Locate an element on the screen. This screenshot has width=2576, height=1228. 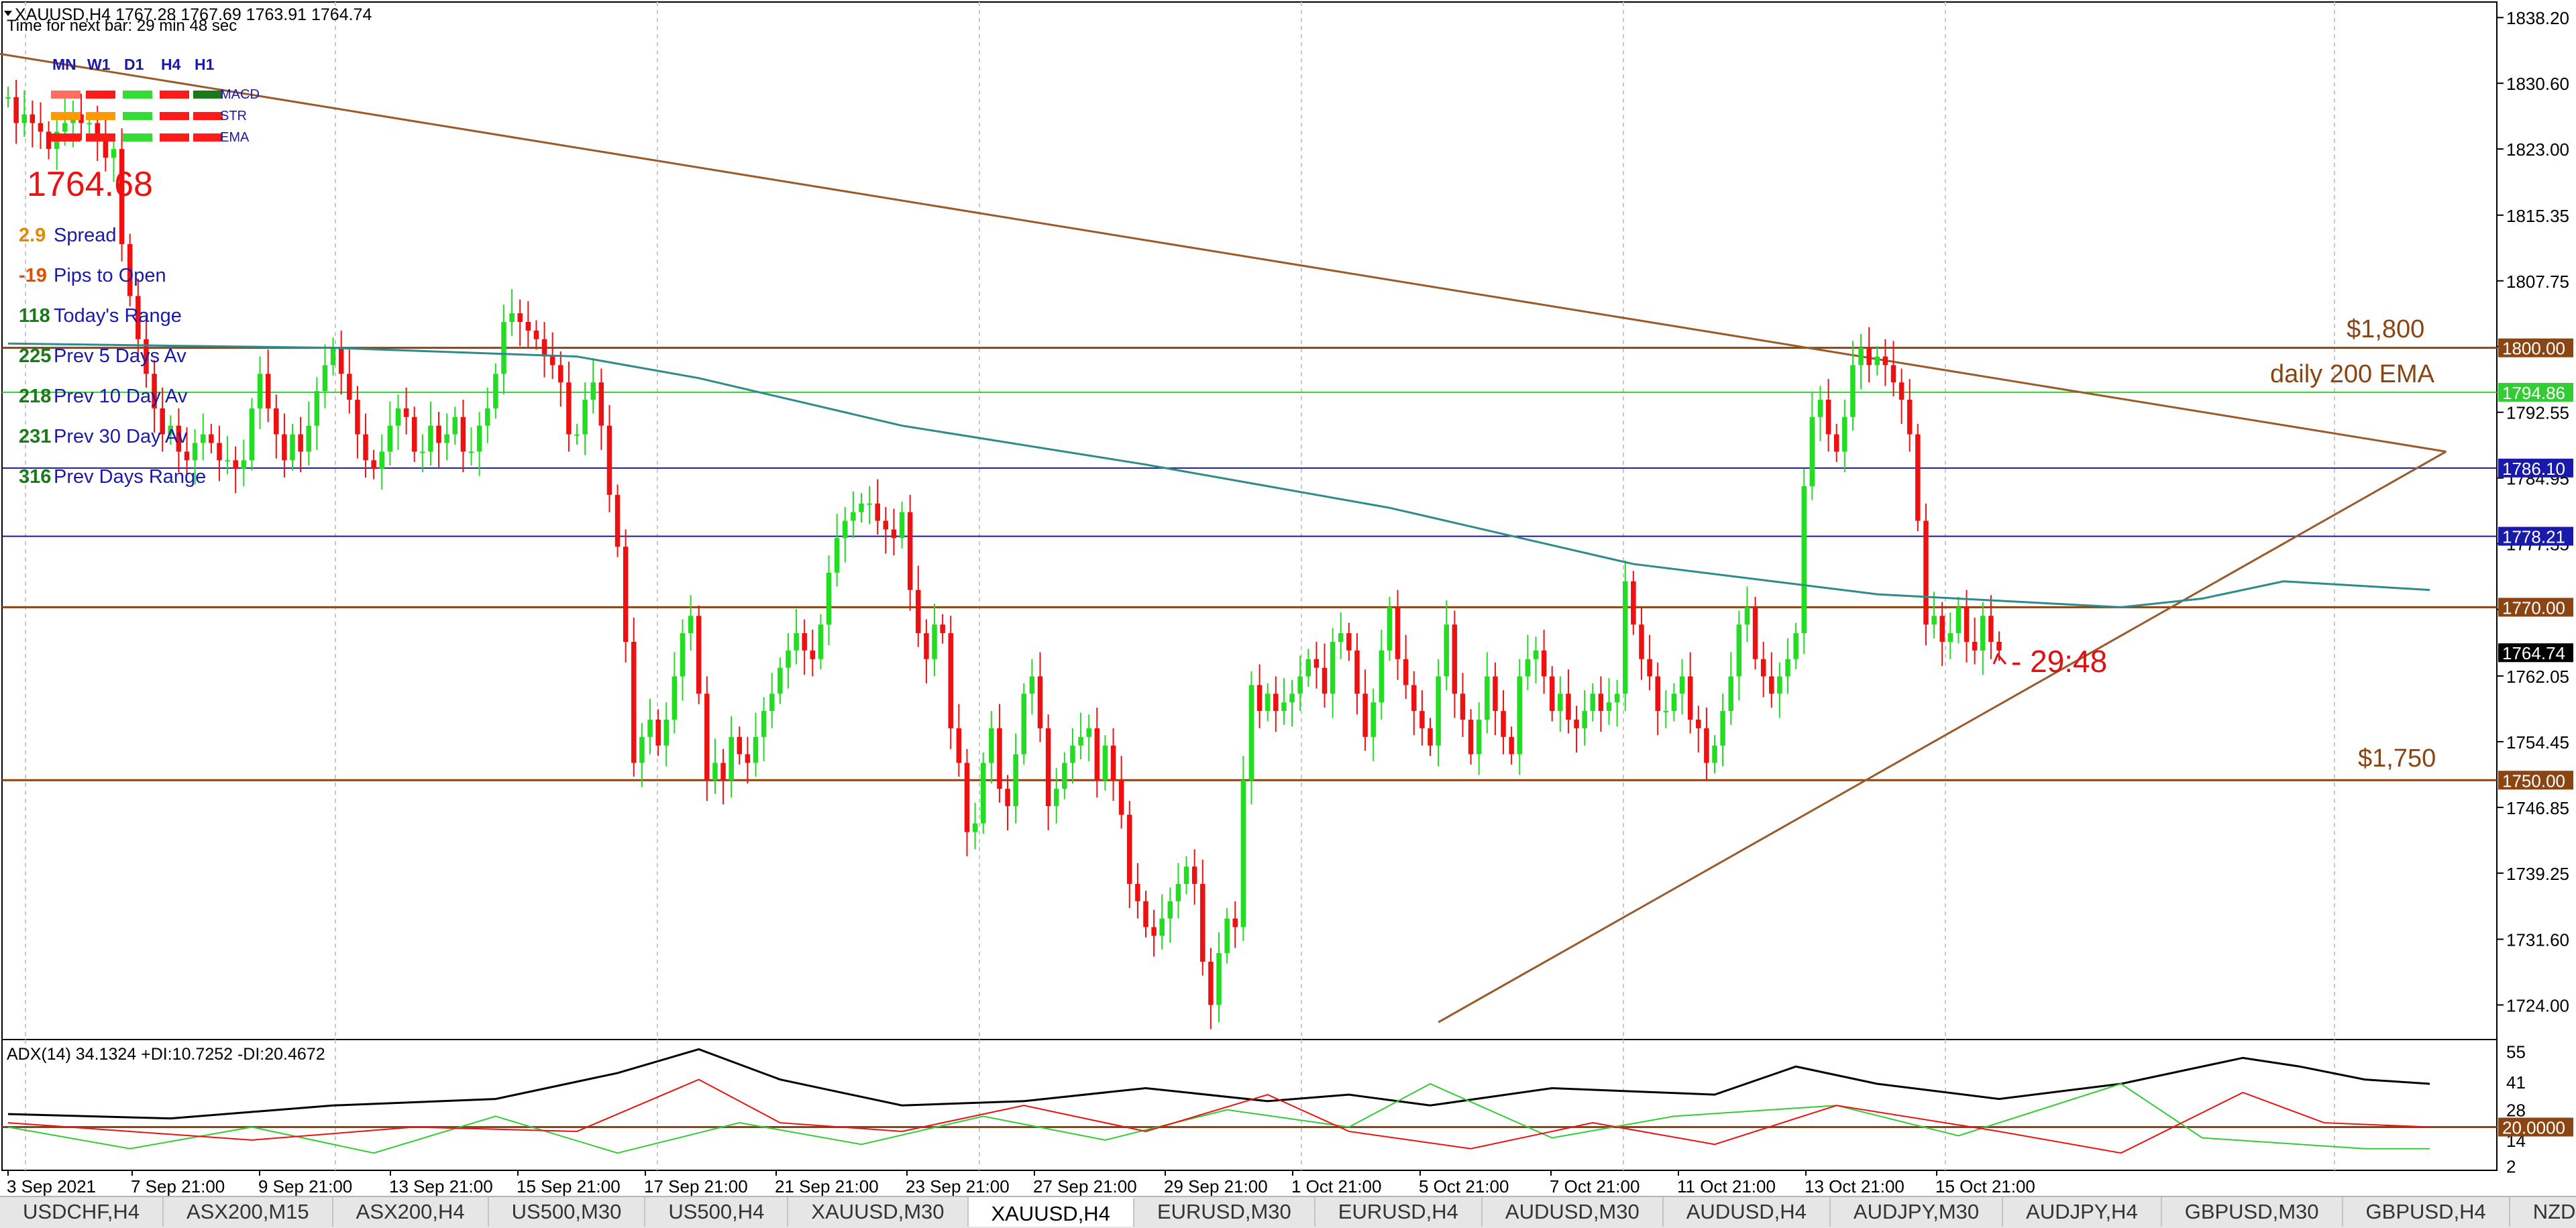
indicator-axis-label: 28 is located at coordinates (2516, 1111).